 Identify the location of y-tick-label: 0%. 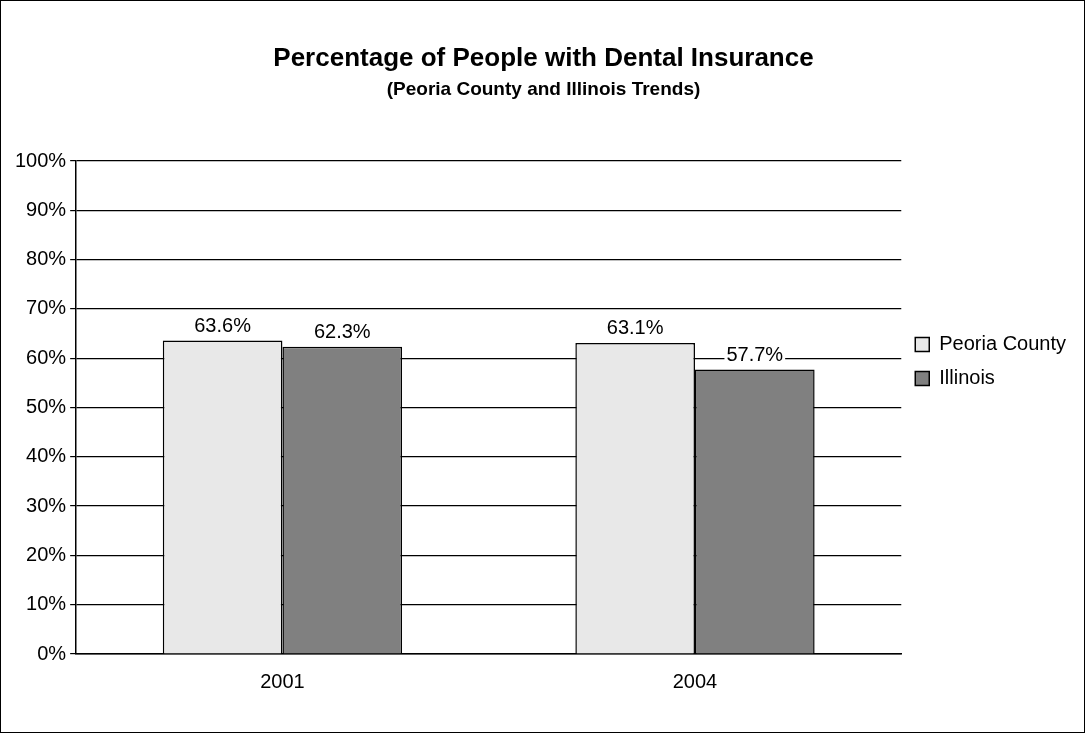
(52, 652).